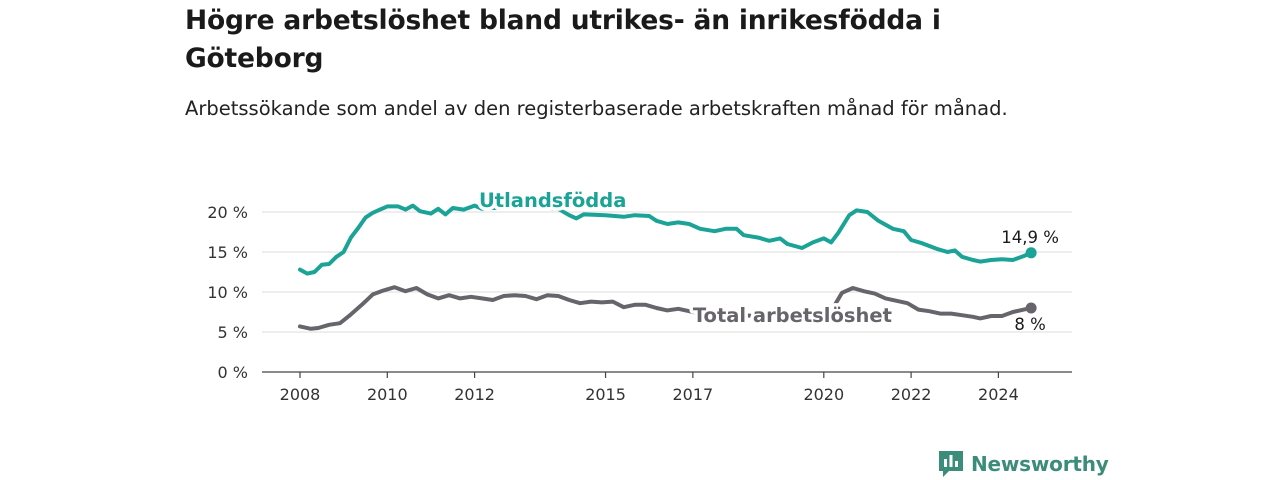  What do you see at coordinates (649, 388) in the screenshot?
I see `x-axis: 2008 2010 2012 2015 2017 2020 2022 2024` at bounding box center [649, 388].